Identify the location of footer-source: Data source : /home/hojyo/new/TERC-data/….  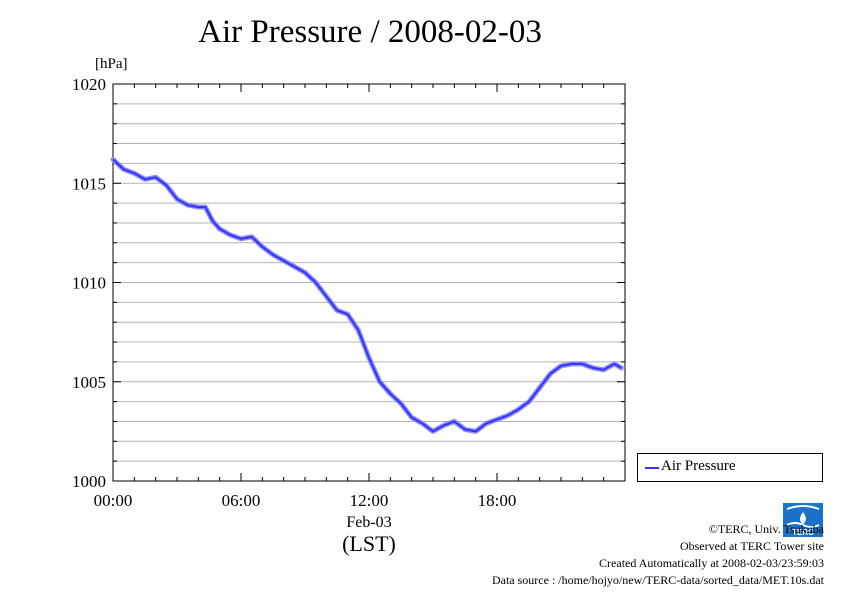
(657, 580).